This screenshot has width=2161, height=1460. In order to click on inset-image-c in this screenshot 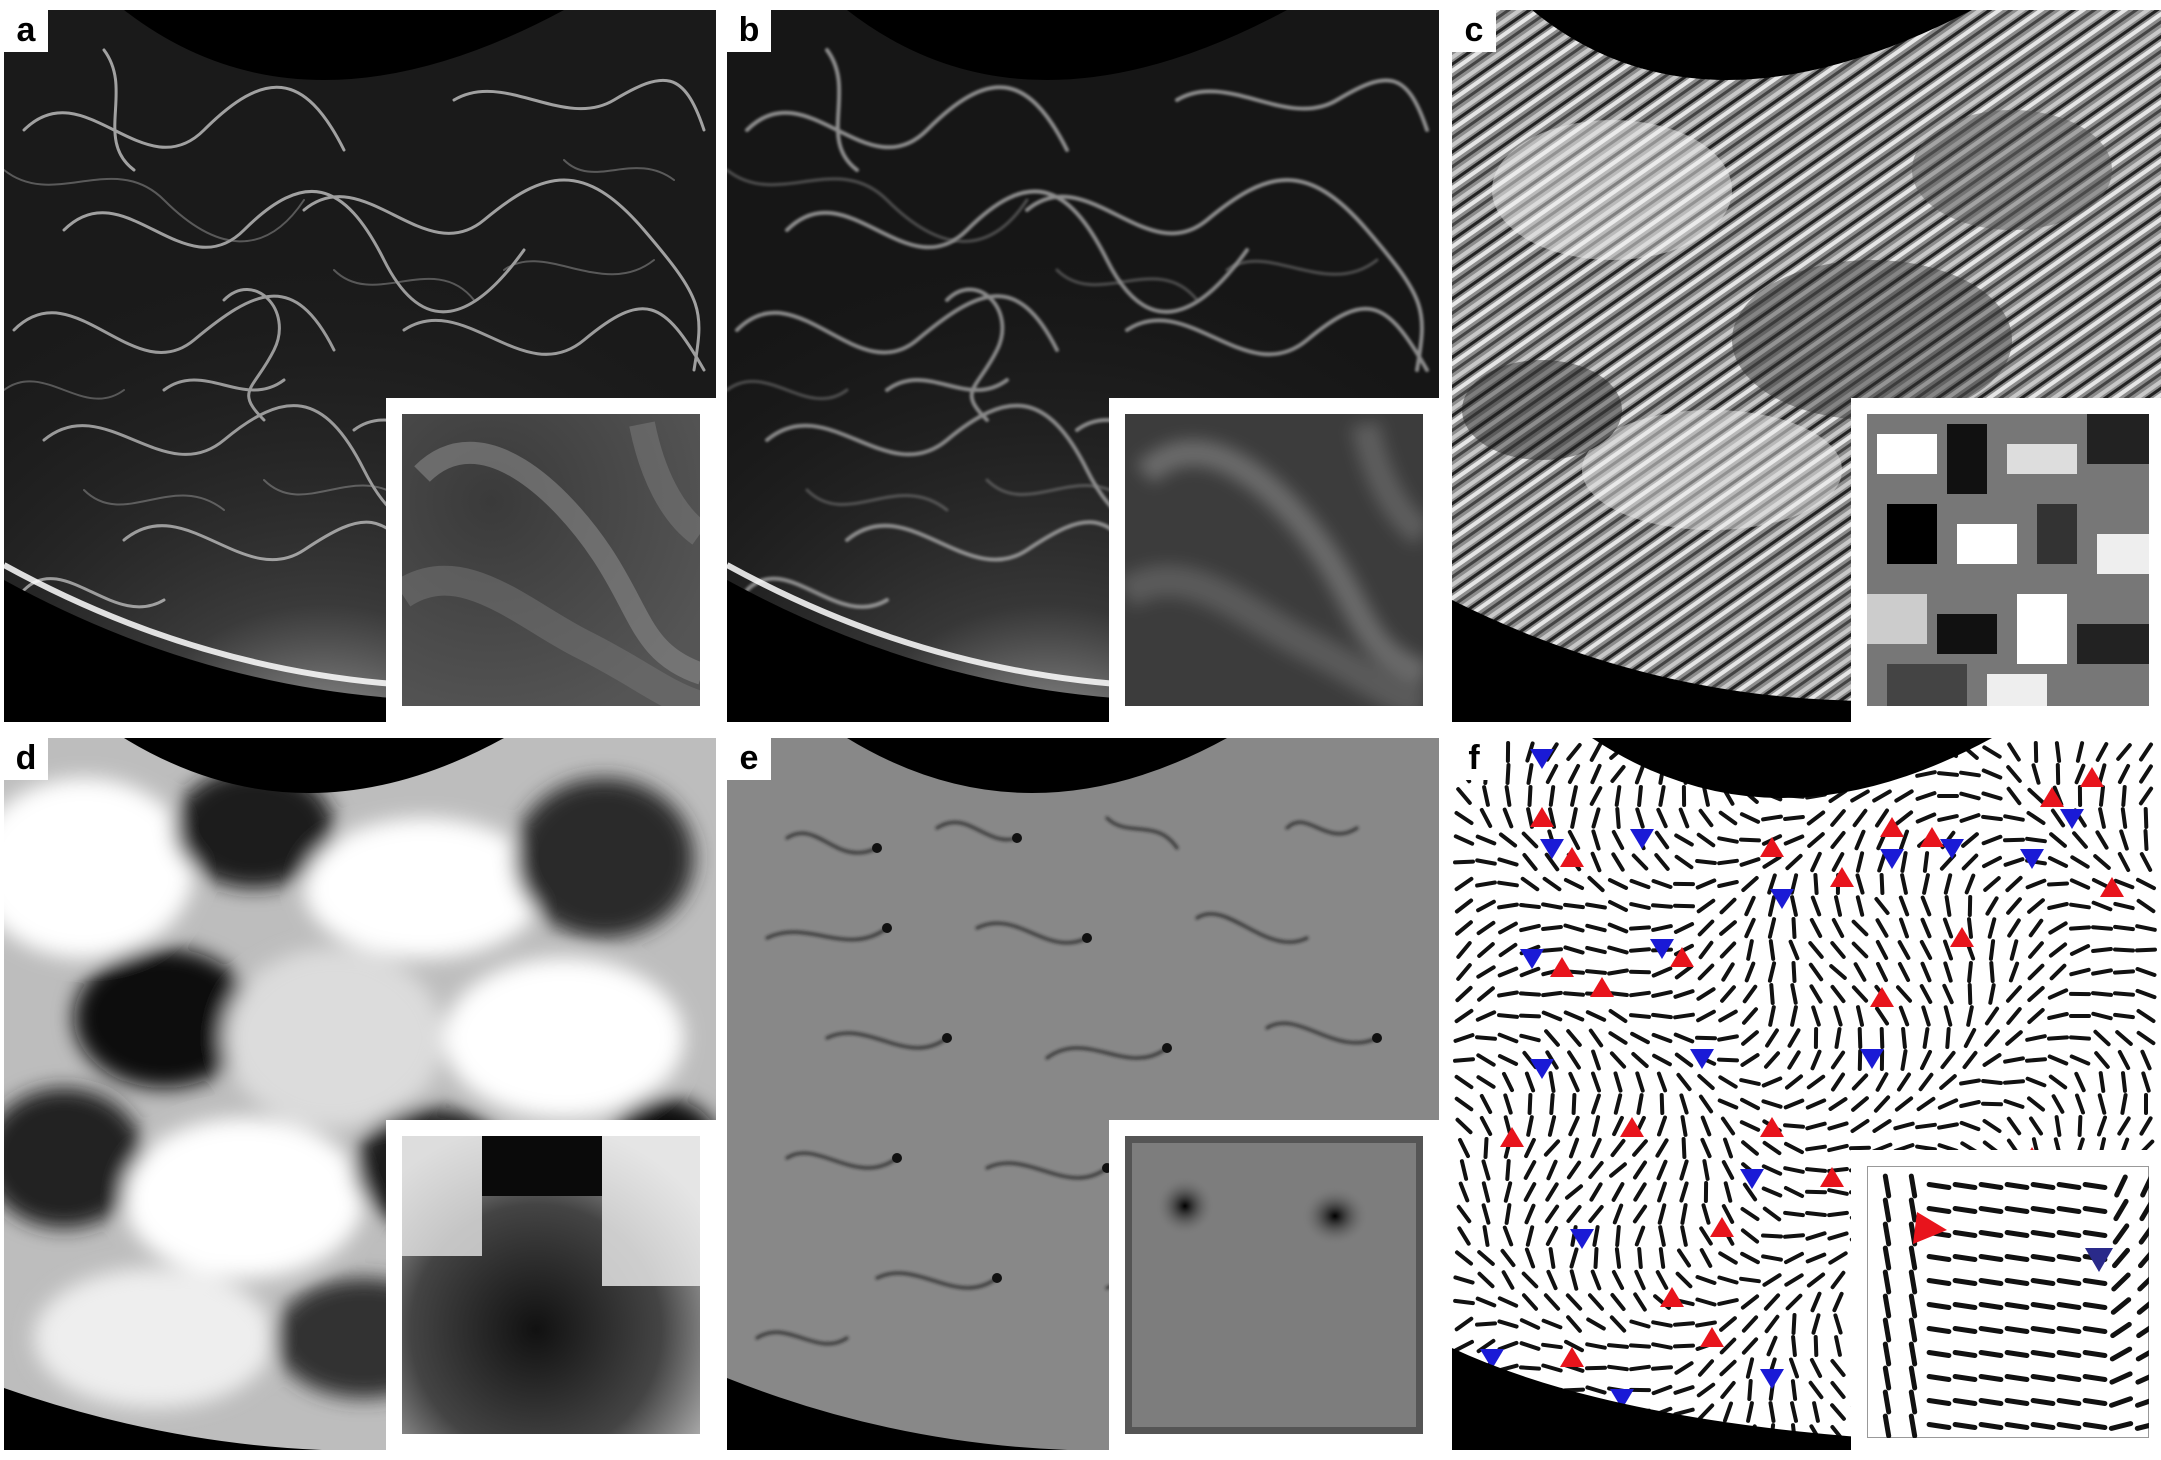, I will do `click(2008, 560)`.